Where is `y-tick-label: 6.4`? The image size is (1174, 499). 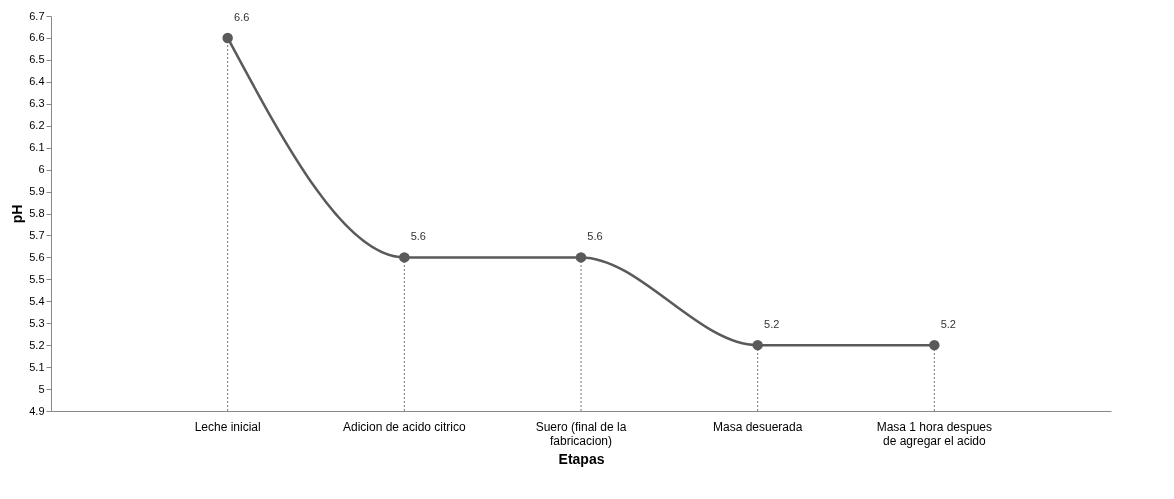
y-tick-label: 6.4 is located at coordinates (37, 81).